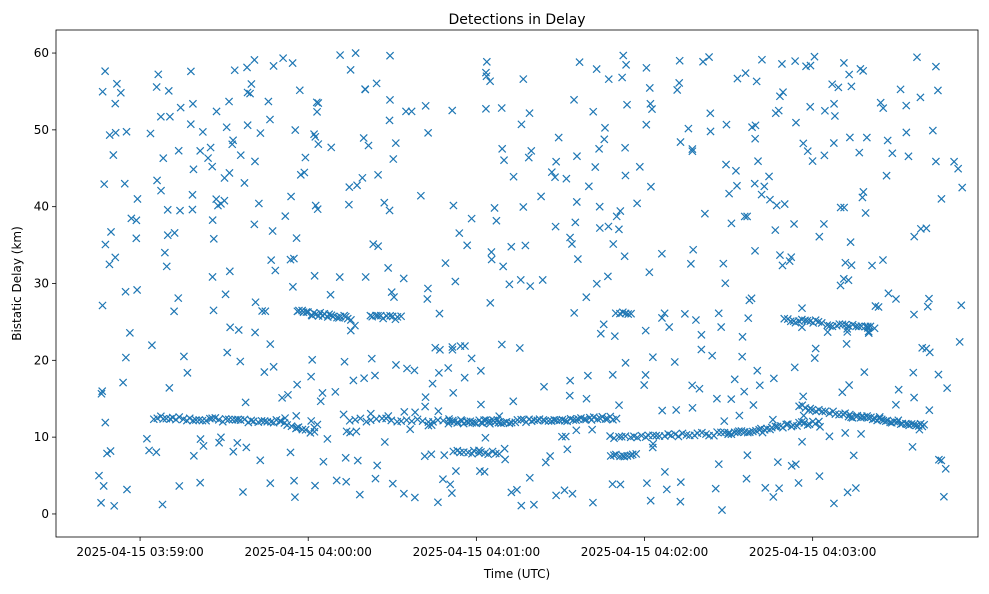  I want to click on y-tick-label: 30, so click(41, 284).